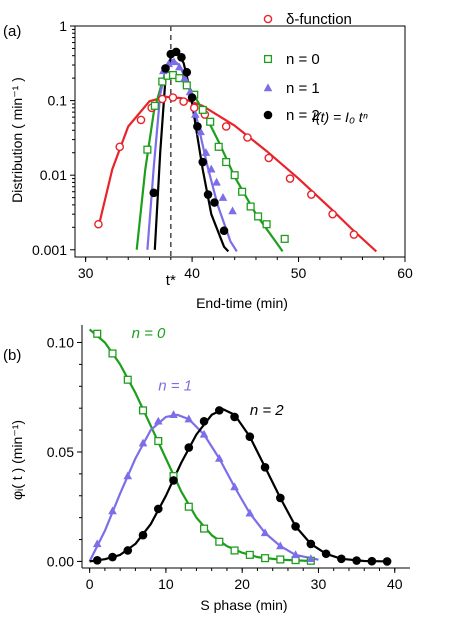 The image size is (450, 618). What do you see at coordinates (303, 59) in the screenshot?
I see `legend-label: n = 0` at bounding box center [303, 59].